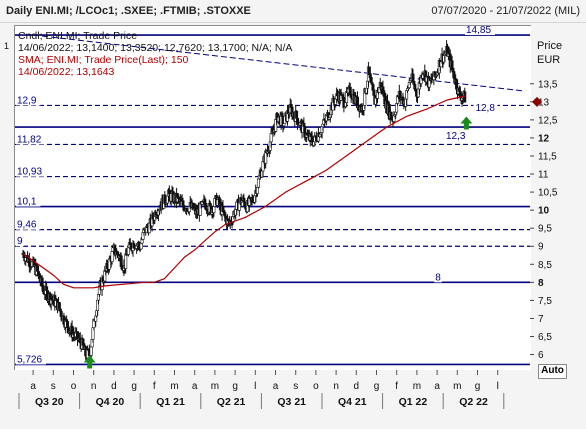 The height and width of the screenshot is (429, 586). What do you see at coordinates (352, 402) in the screenshot?
I see `x-quarter-label: Q4 21` at bounding box center [352, 402].